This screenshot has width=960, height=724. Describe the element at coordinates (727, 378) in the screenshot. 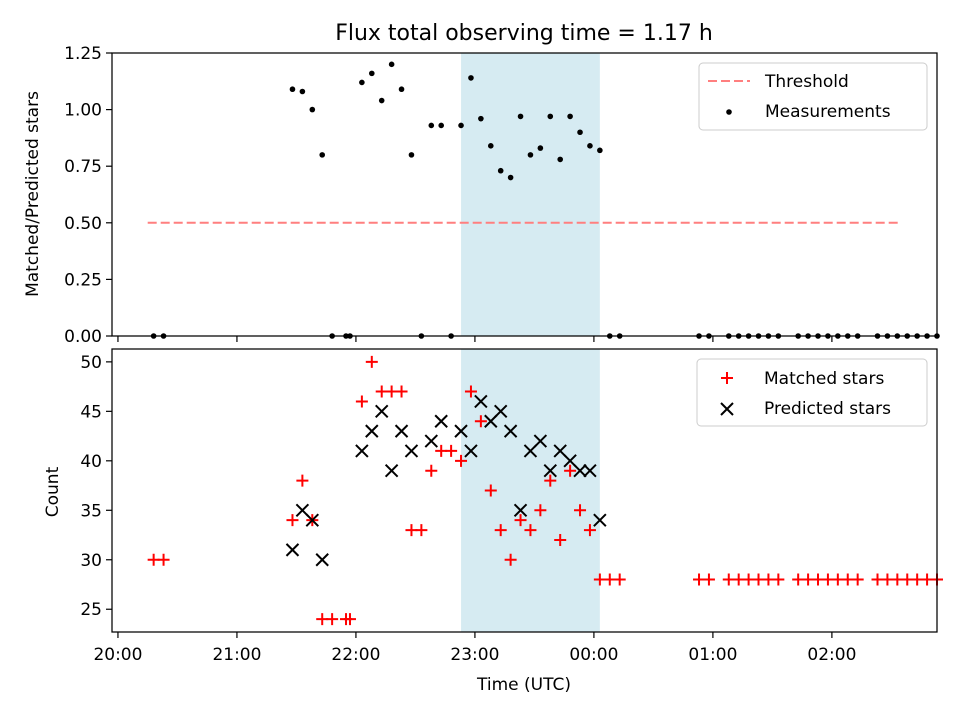

I see `legend-matched-swatch` at that location.